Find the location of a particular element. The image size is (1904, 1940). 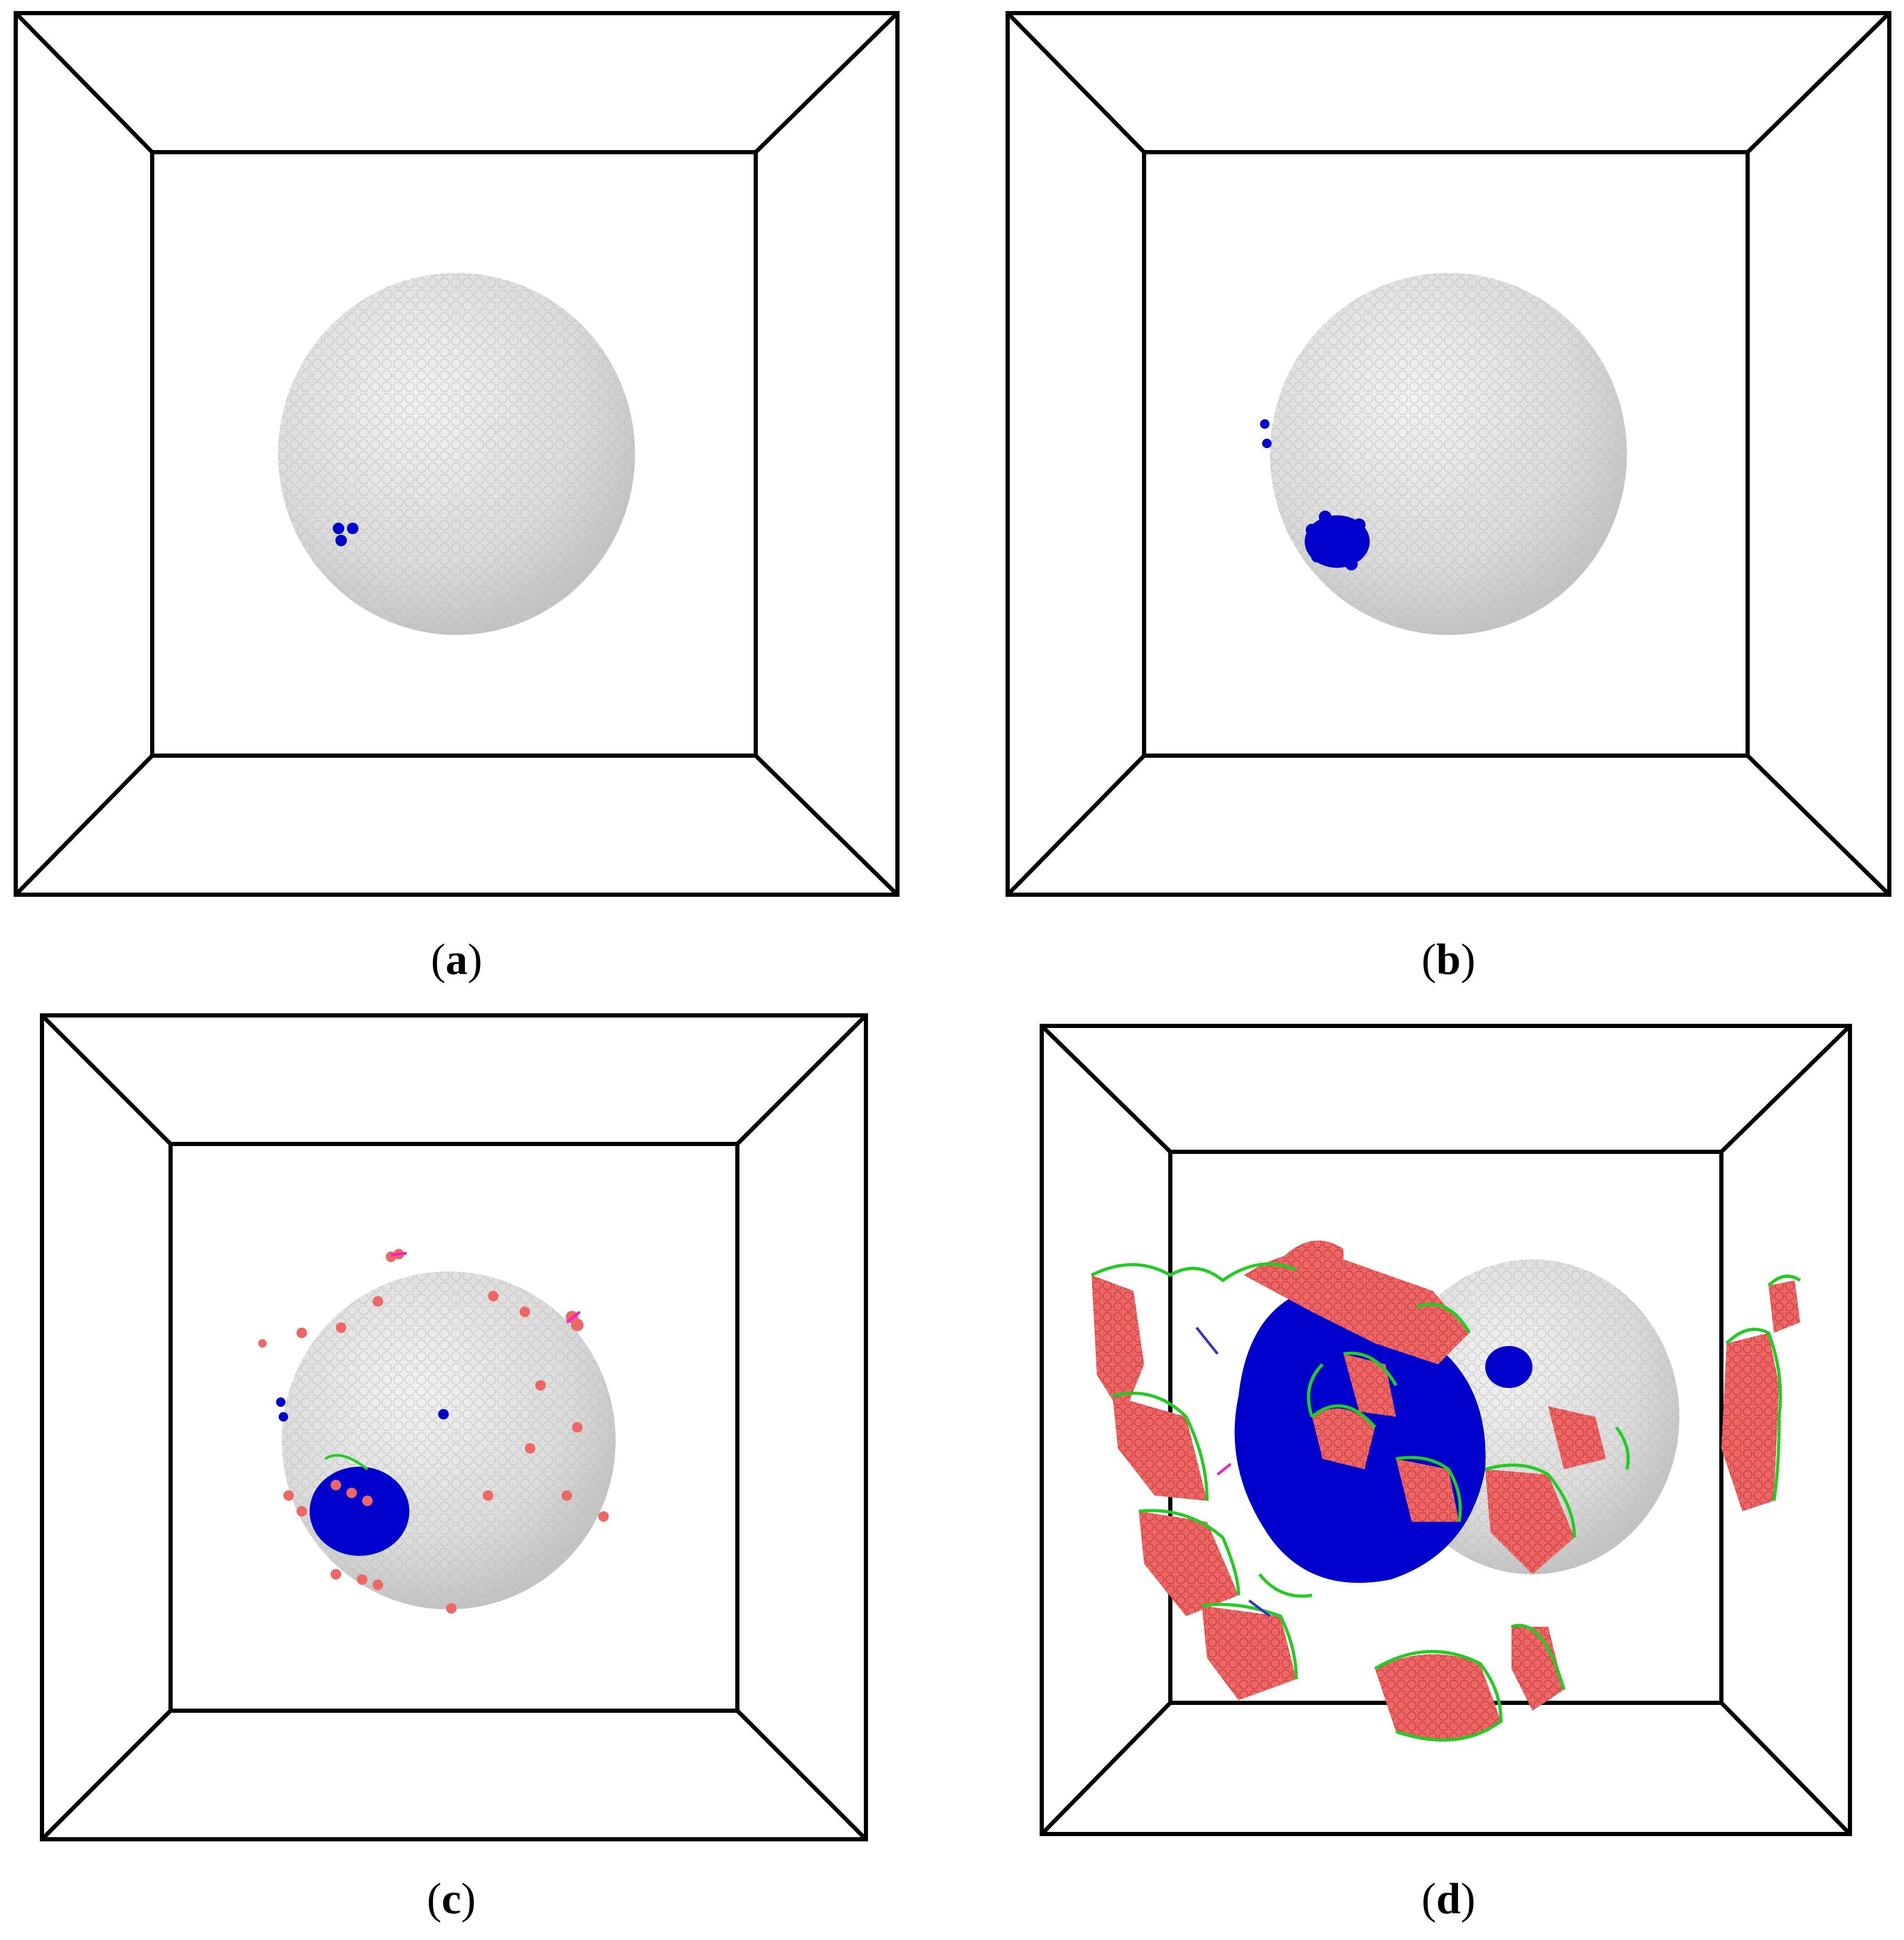

nanoparticle-b is located at coordinates (1448, 454).